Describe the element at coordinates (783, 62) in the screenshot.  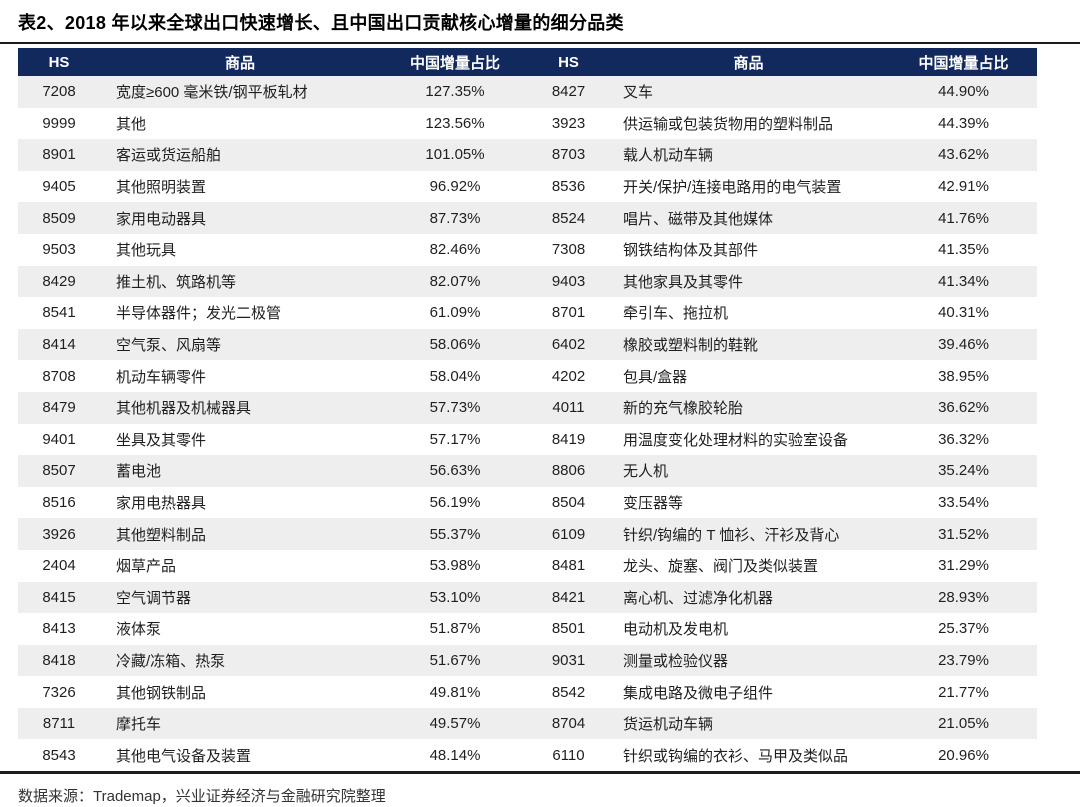
I see `table-header-row-right: HS 商品 中国增量占比` at that location.